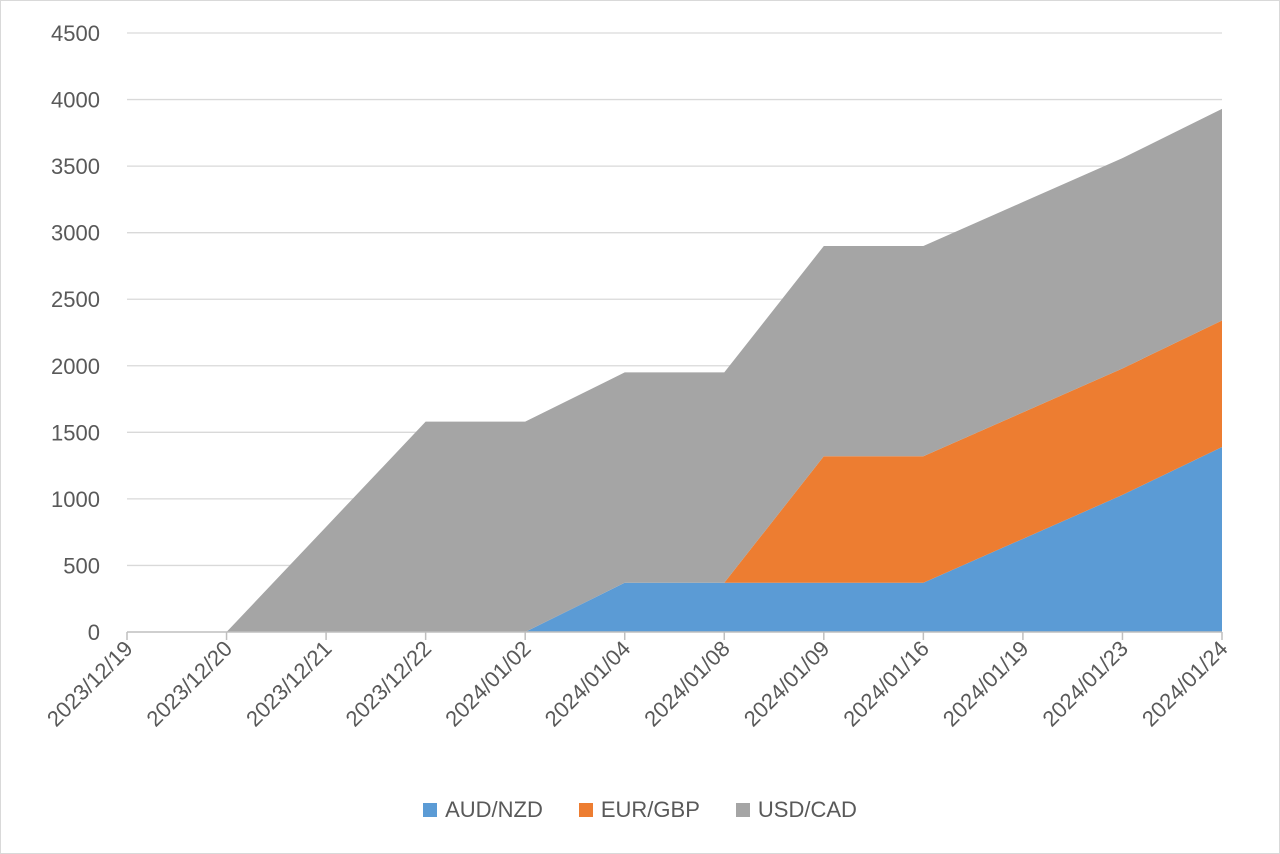 The height and width of the screenshot is (854, 1280). I want to click on y-tick-label: 3000, so click(75, 233).